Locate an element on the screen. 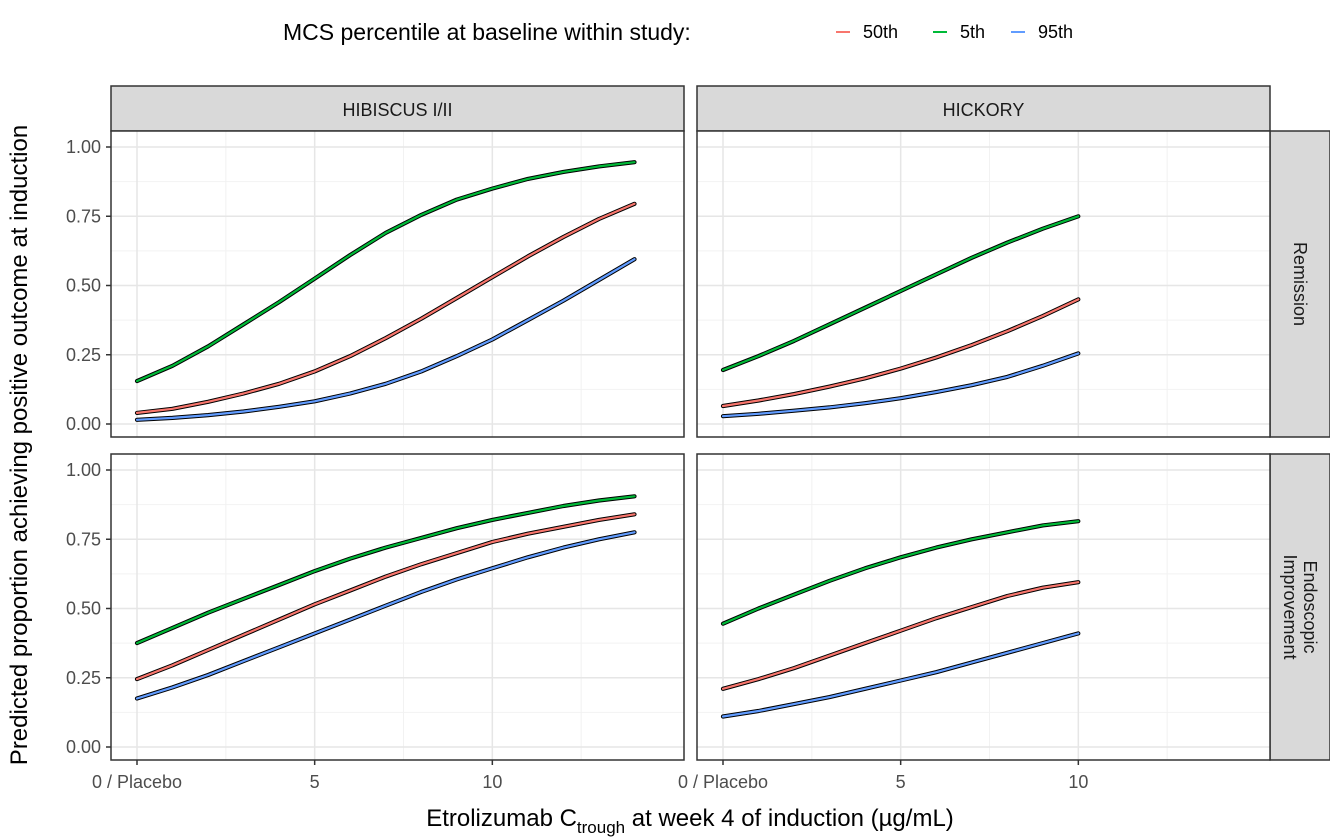 The image size is (1330, 838). x-axis-title-subscript: trough is located at coordinates (601, 827).